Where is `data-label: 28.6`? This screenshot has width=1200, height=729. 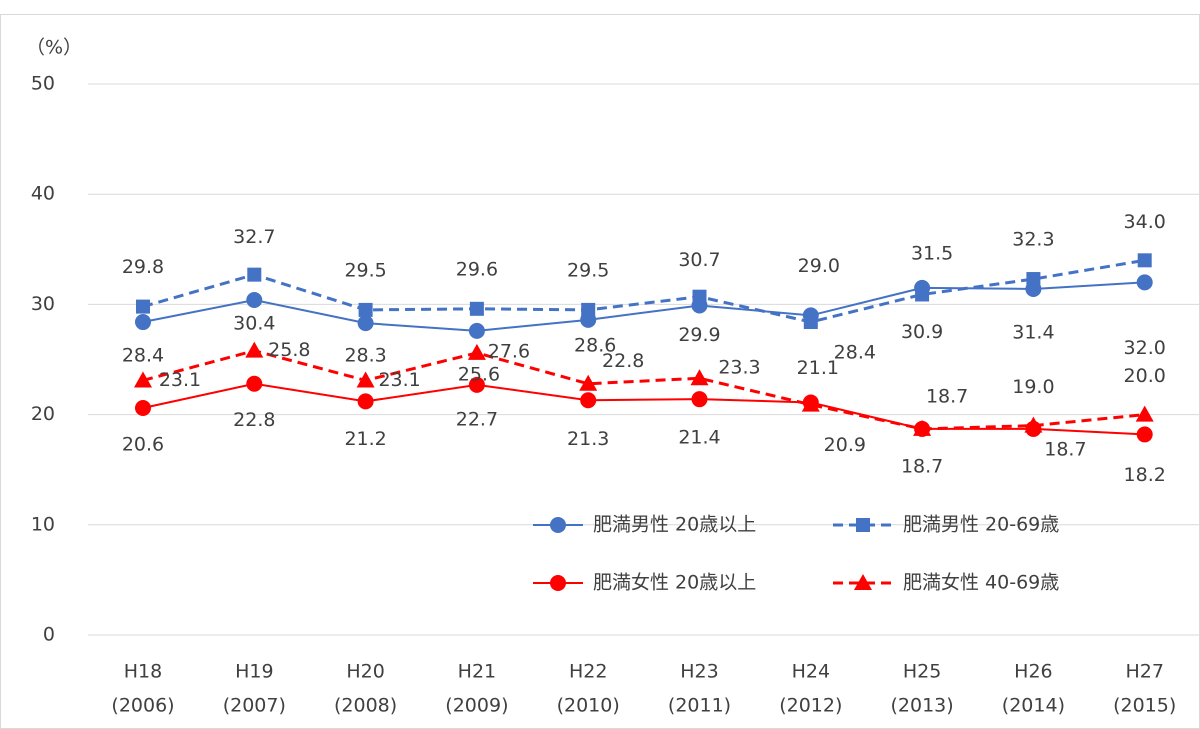
data-label: 28.6 is located at coordinates (595, 345).